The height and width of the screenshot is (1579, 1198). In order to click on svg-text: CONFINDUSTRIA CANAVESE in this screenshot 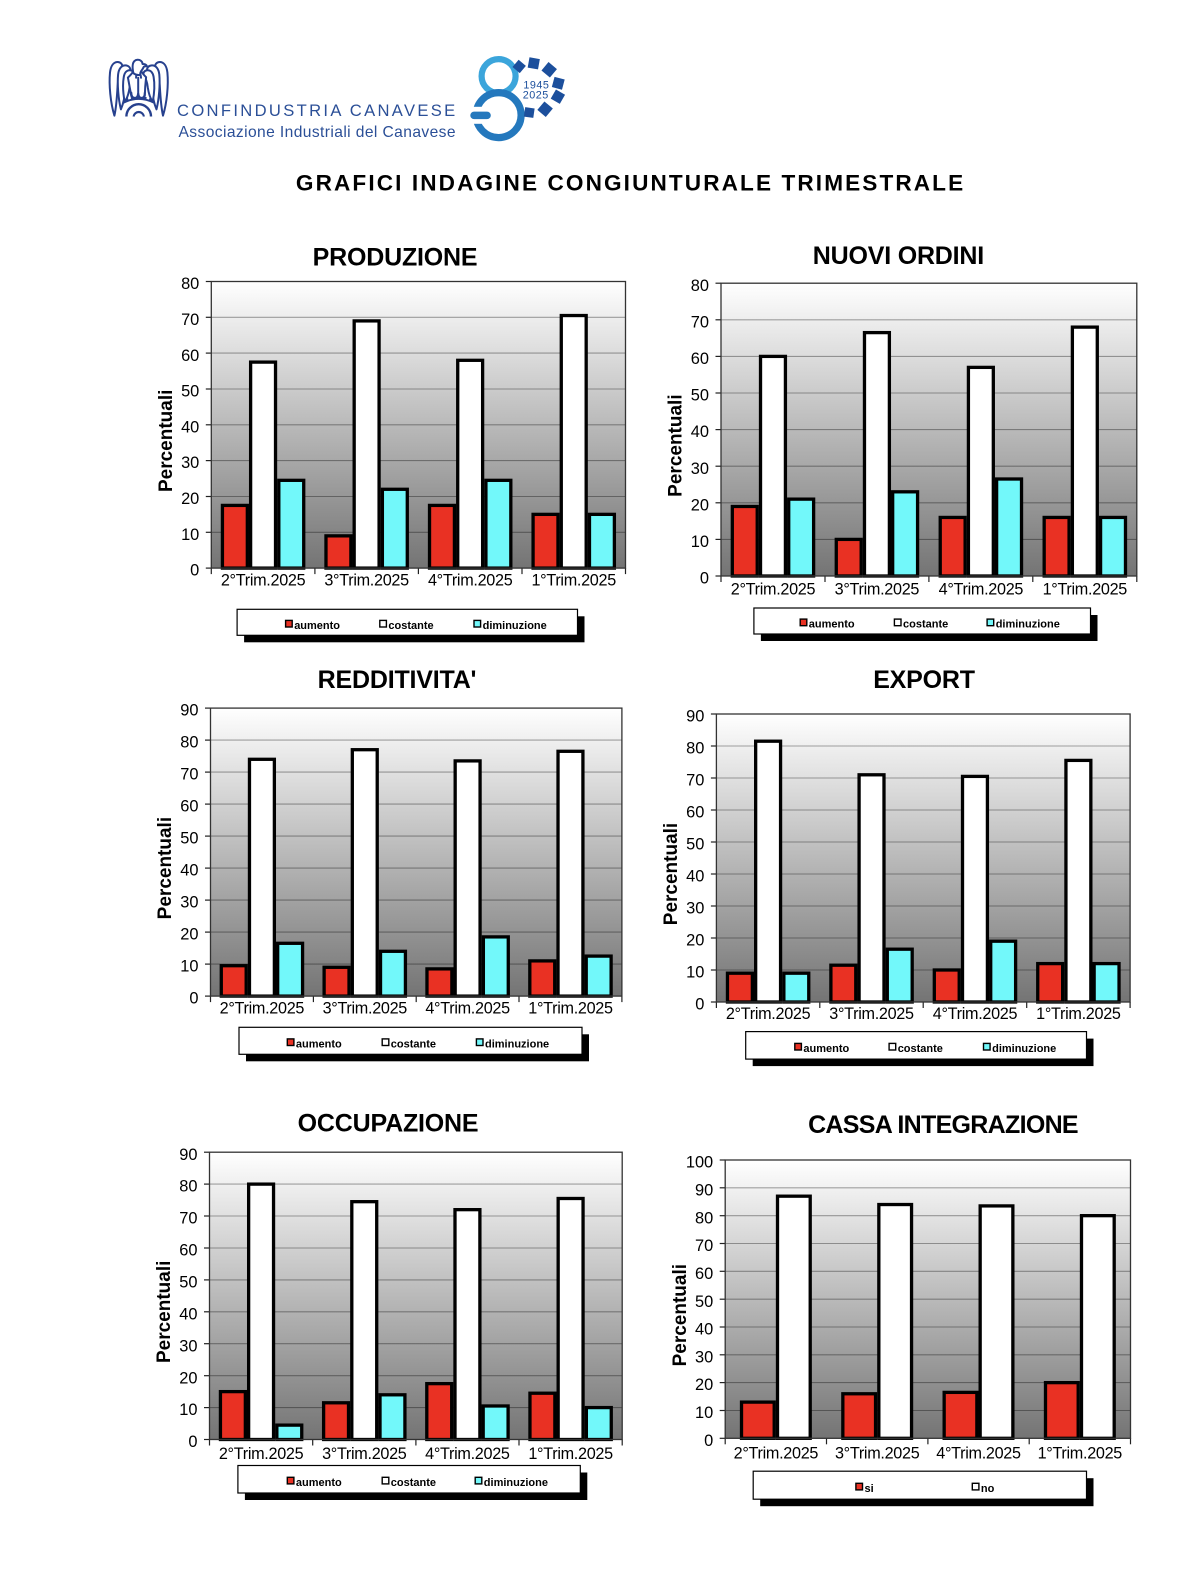, I will do `click(317, 110)`.